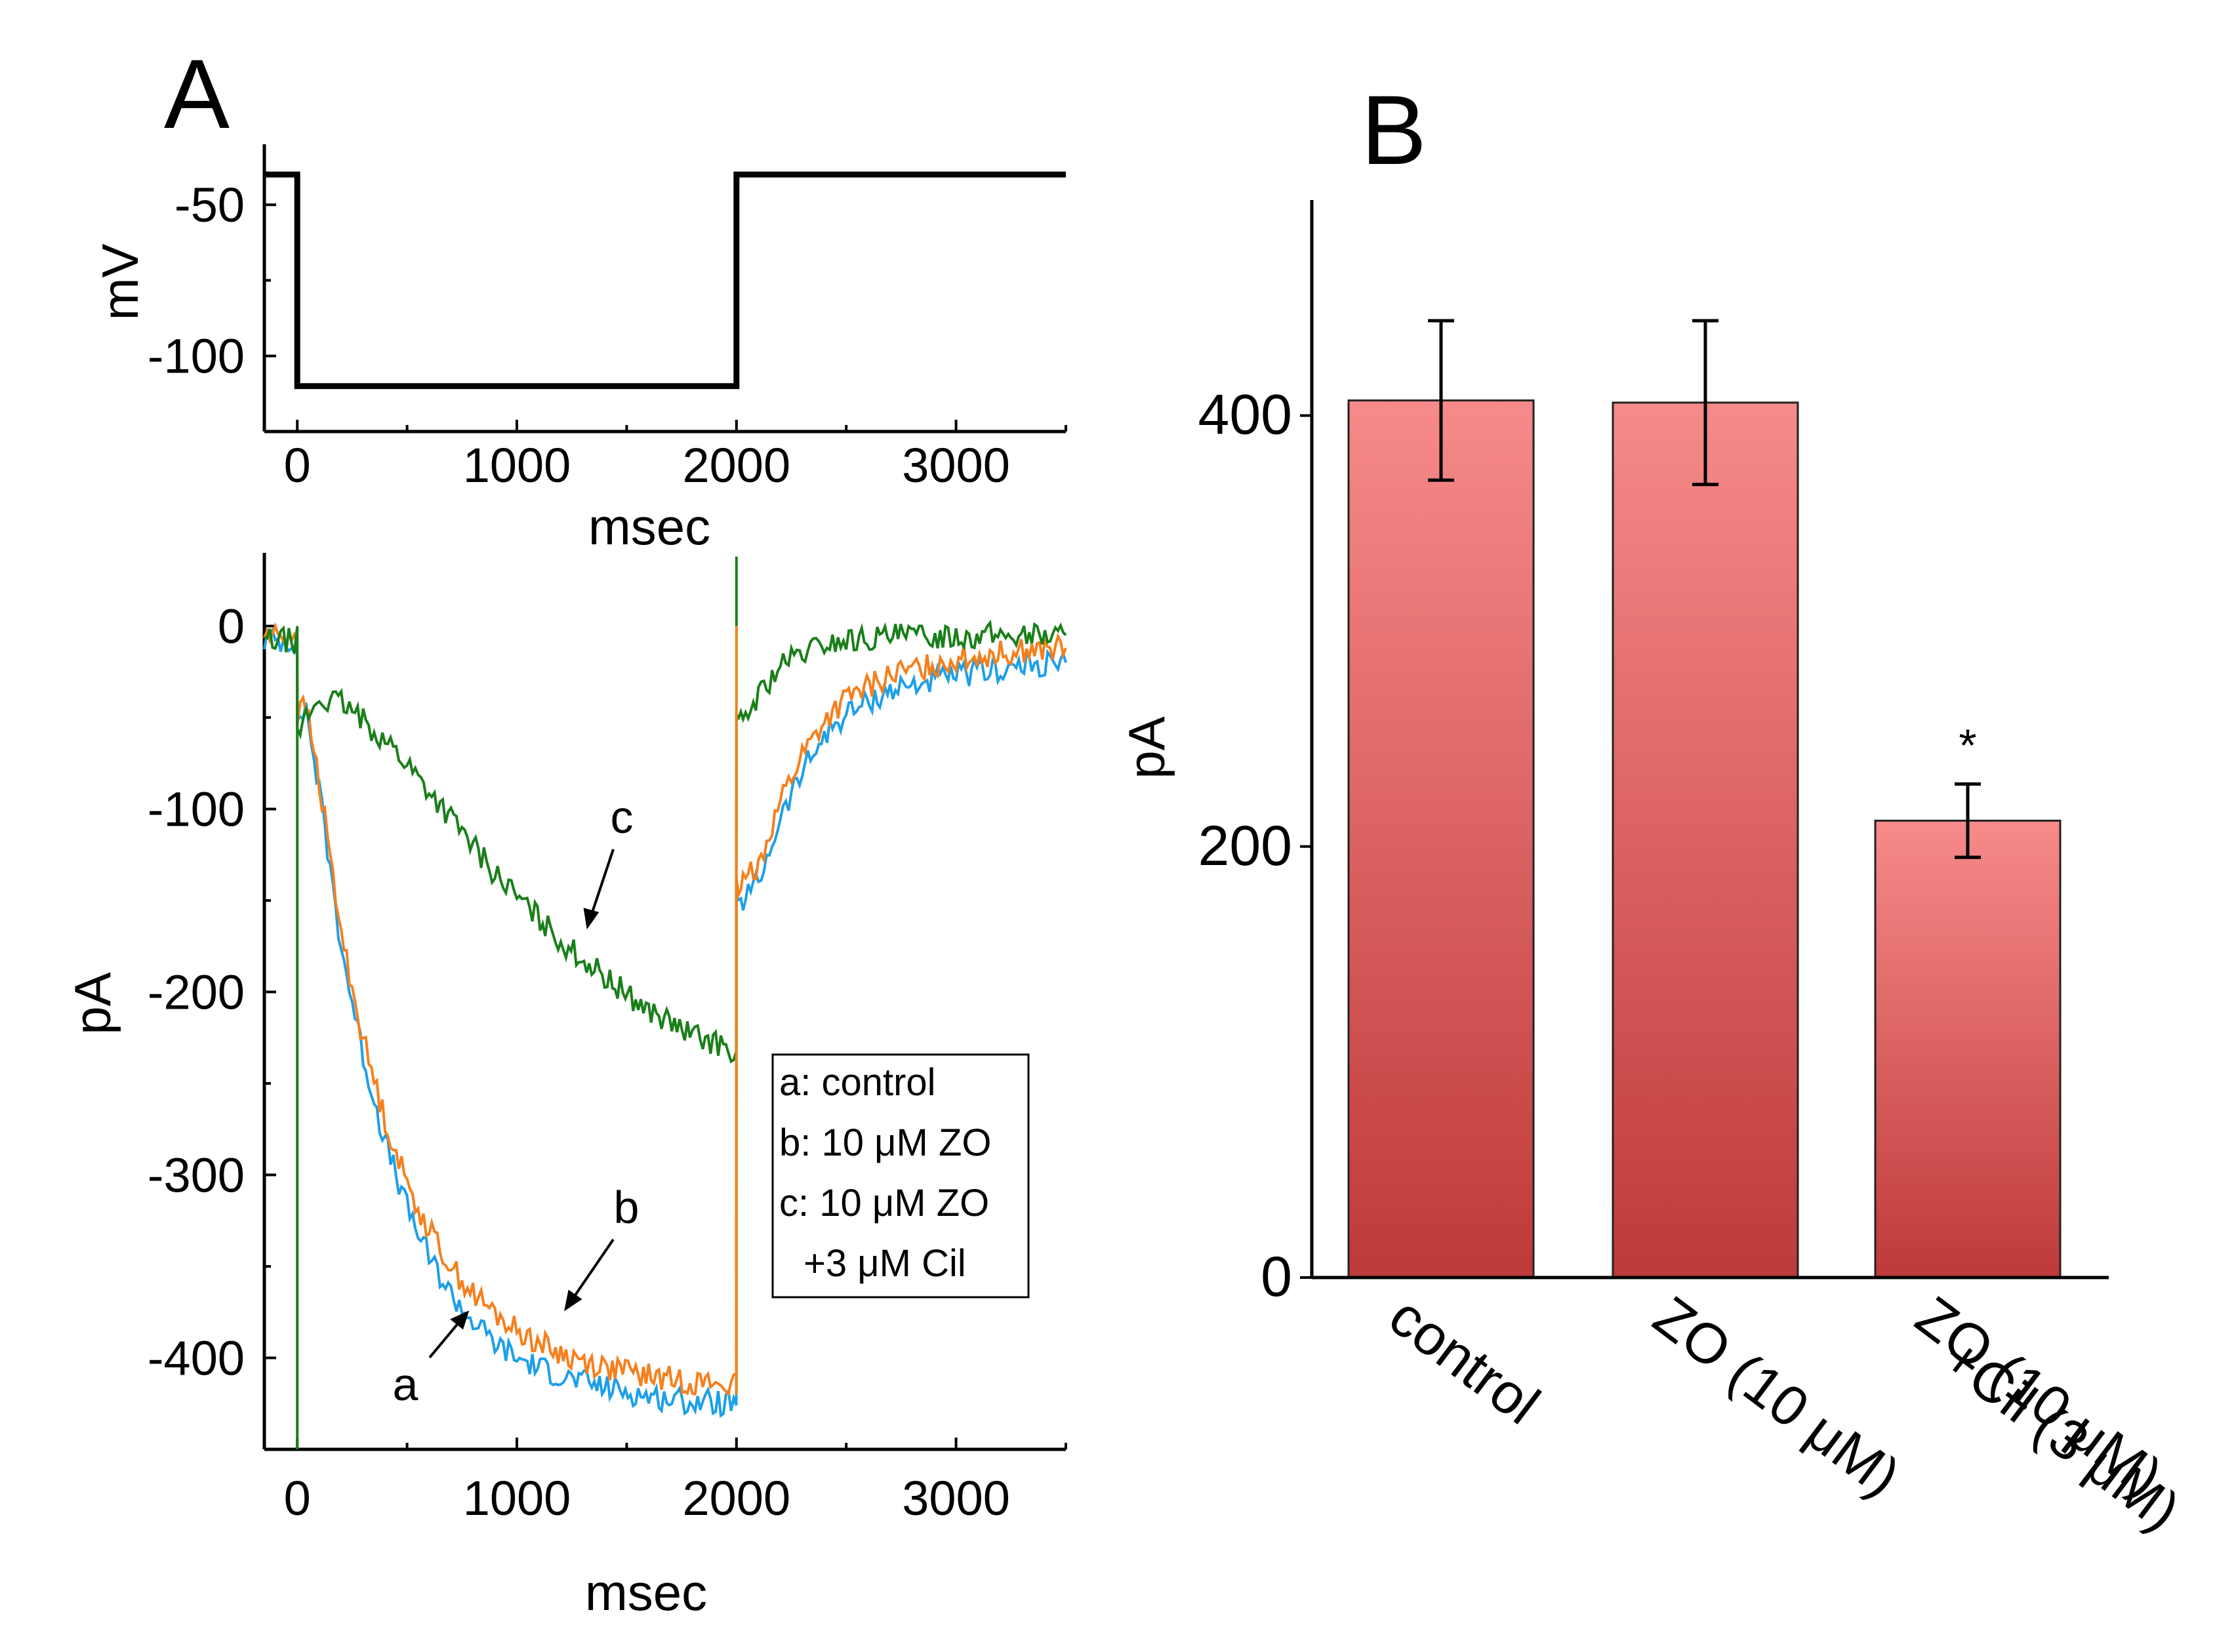 The image size is (2215, 1652). What do you see at coordinates (627, 1208) in the screenshot?
I see `annotation-b: b` at bounding box center [627, 1208].